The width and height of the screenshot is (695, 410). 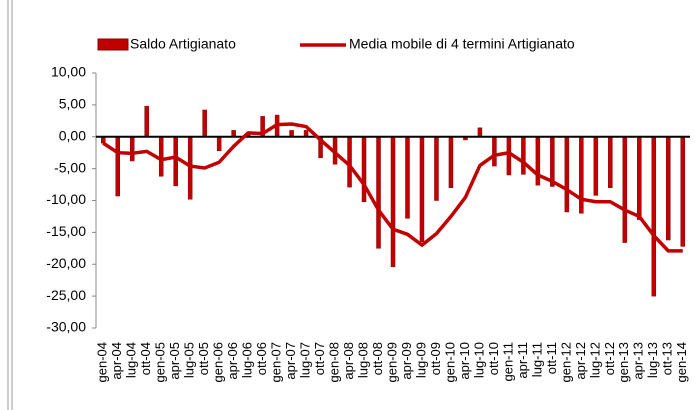 What do you see at coordinates (203, 358) in the screenshot?
I see `x-tick-label: ott-05` at bounding box center [203, 358].